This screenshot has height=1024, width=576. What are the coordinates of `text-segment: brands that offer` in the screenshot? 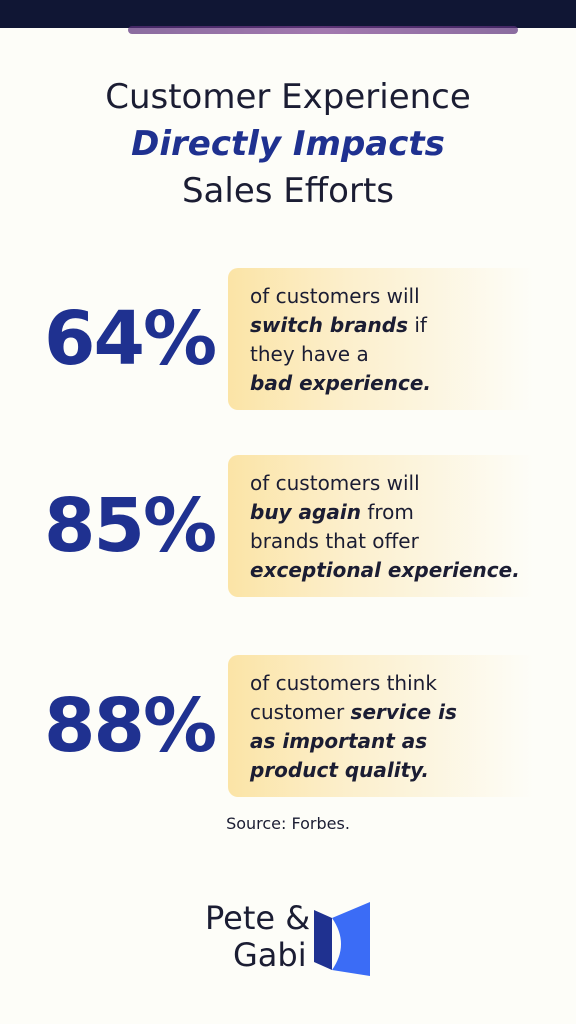 It's located at (334, 541).